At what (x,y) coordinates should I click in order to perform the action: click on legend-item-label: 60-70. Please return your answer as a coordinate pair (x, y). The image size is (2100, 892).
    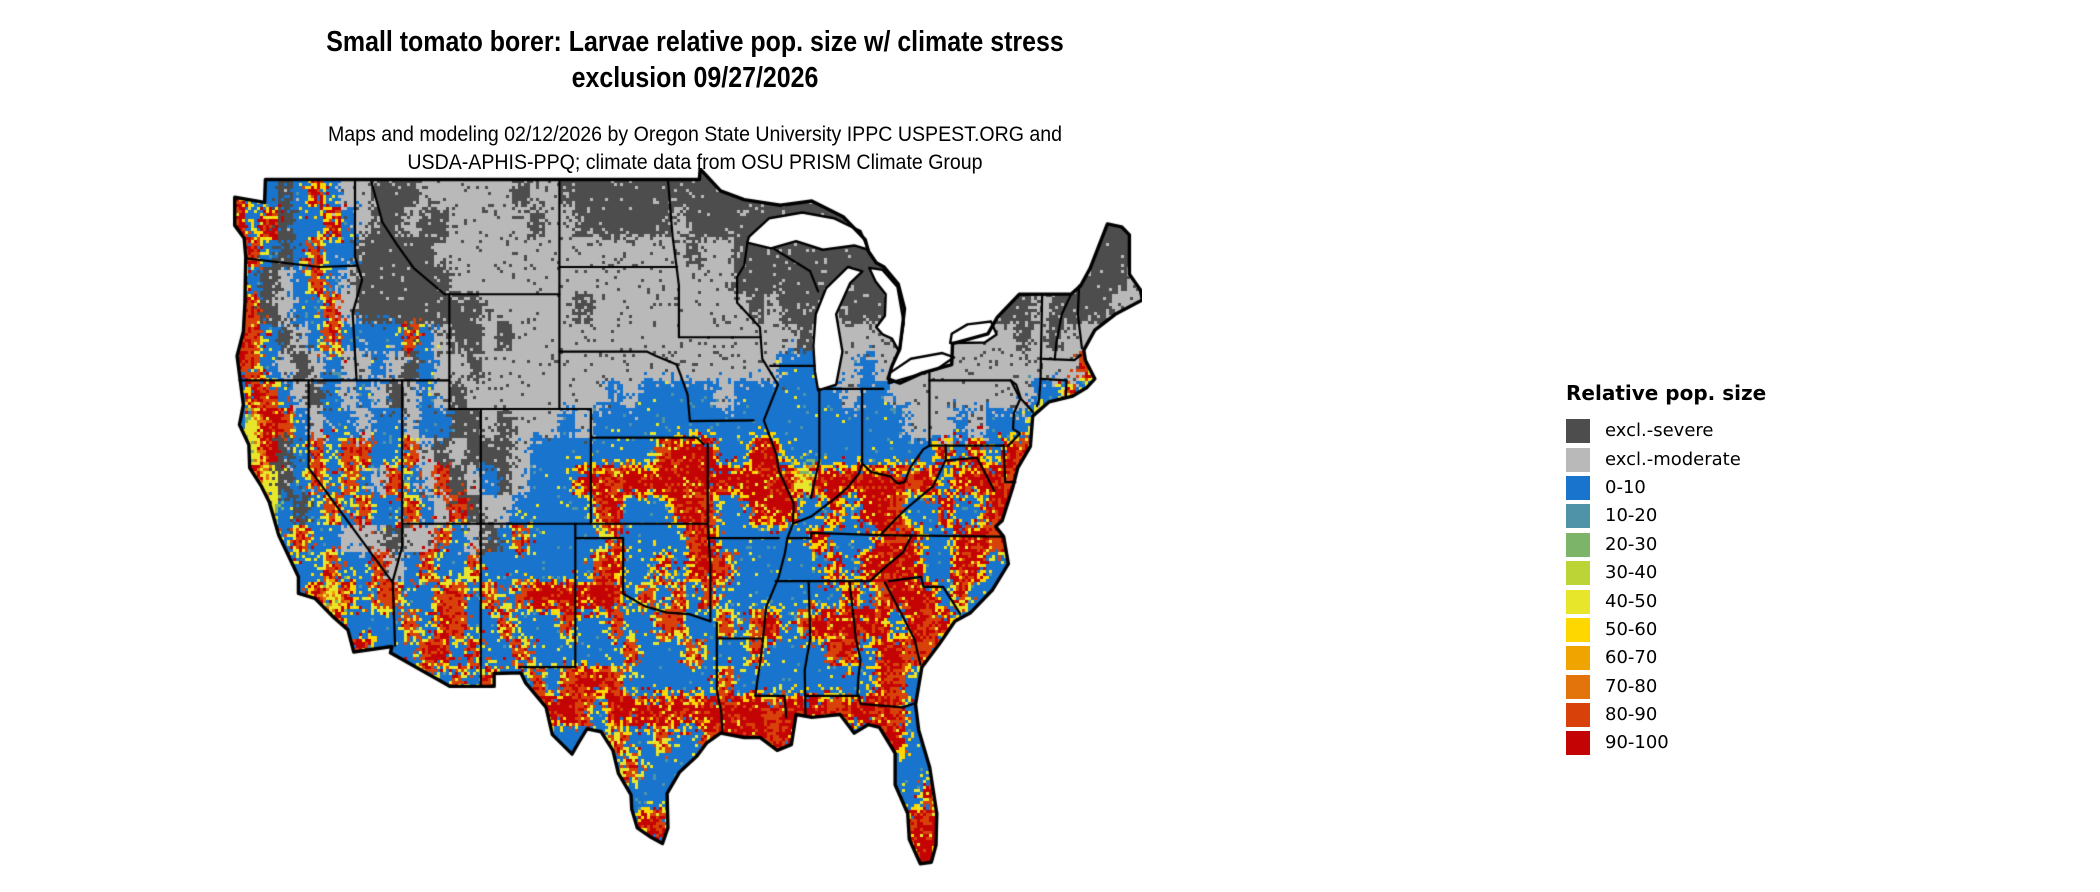
    Looking at the image, I should click on (1631, 658).